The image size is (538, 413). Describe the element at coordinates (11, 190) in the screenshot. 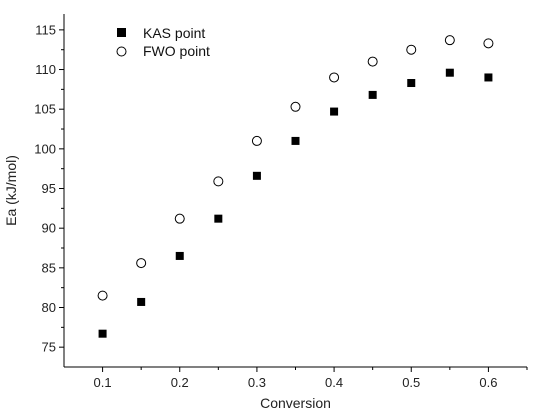

I see `y-axis-title: Ea (kJ/mol)` at that location.